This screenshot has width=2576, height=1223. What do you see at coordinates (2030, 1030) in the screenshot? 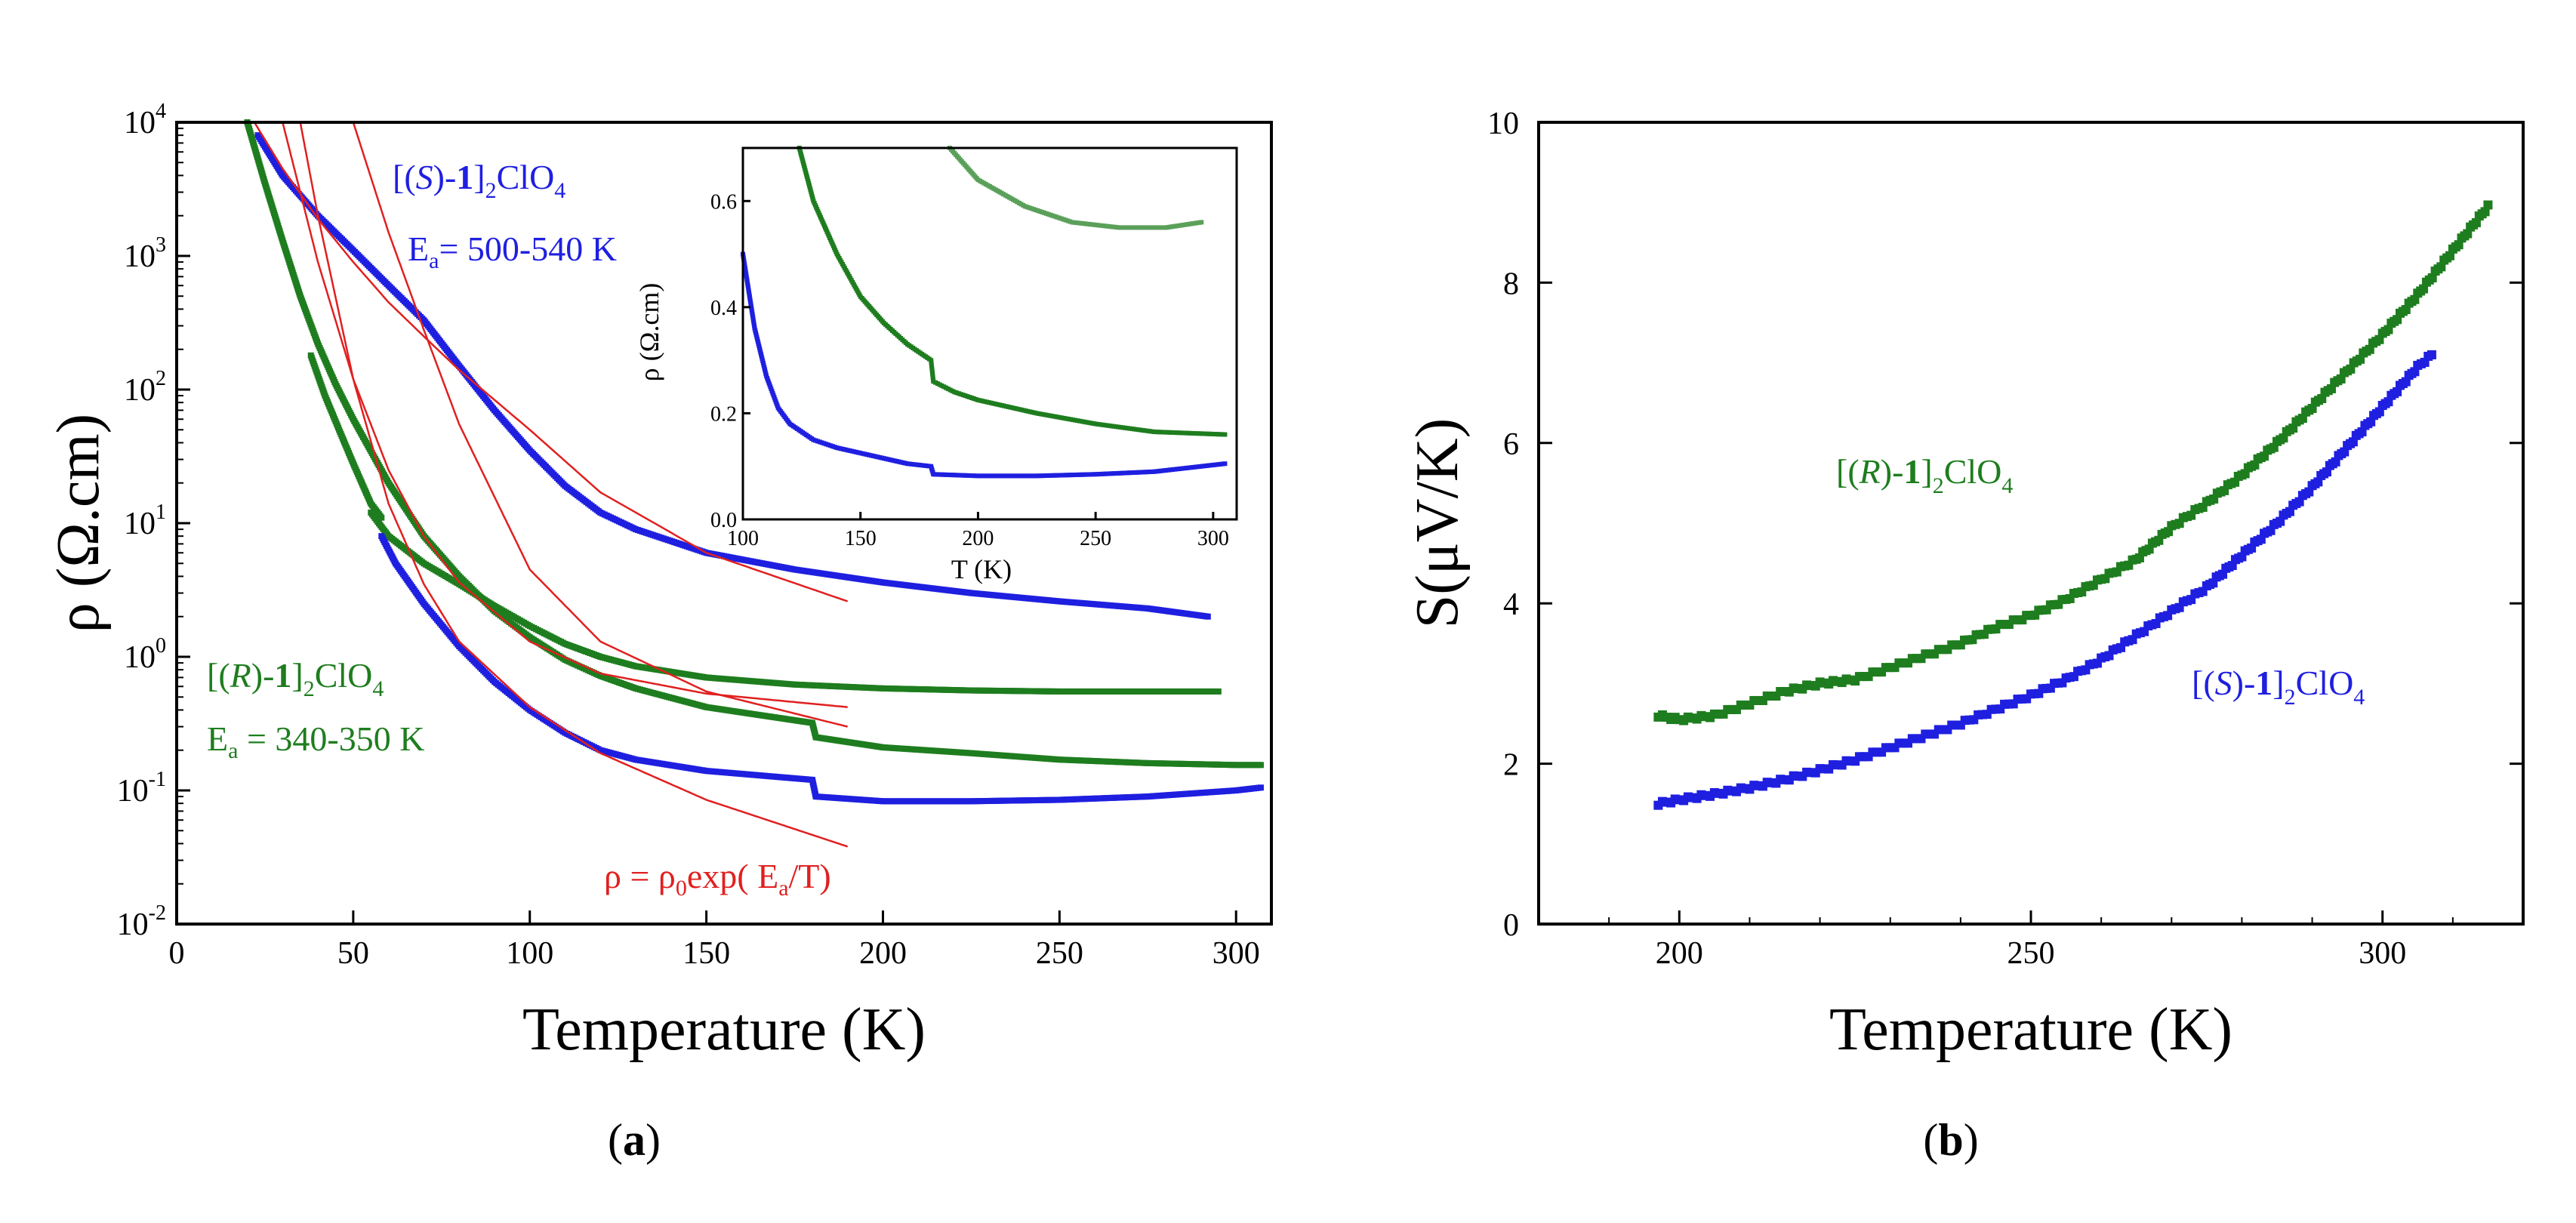
I see `panel-b-x-axis-title: Temperature (K)` at bounding box center [2030, 1030].